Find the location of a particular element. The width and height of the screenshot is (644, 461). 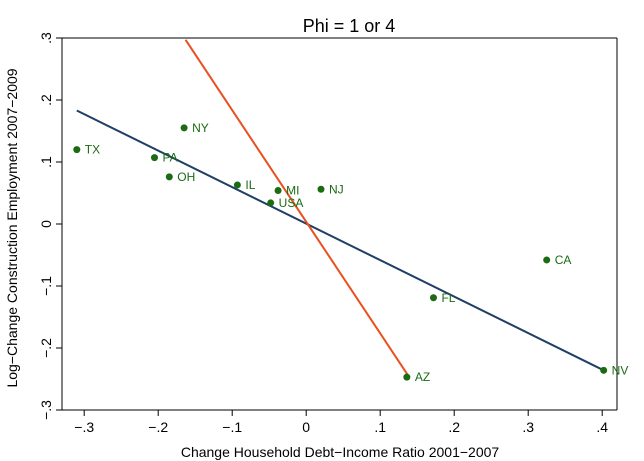

x-tick-label: .3 is located at coordinates (528, 427).